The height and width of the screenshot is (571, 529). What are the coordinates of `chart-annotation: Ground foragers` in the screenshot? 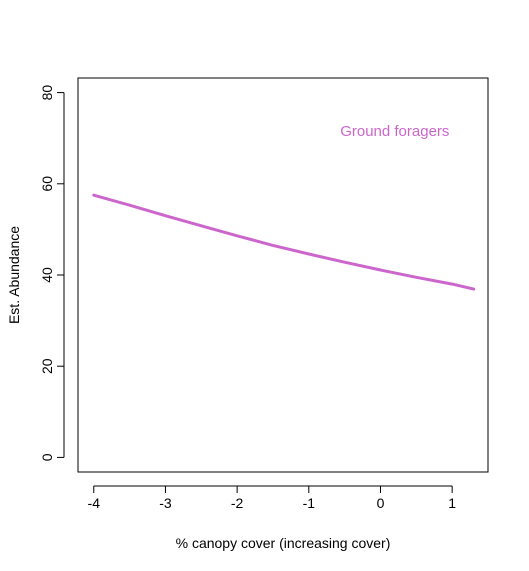 It's located at (394, 131).